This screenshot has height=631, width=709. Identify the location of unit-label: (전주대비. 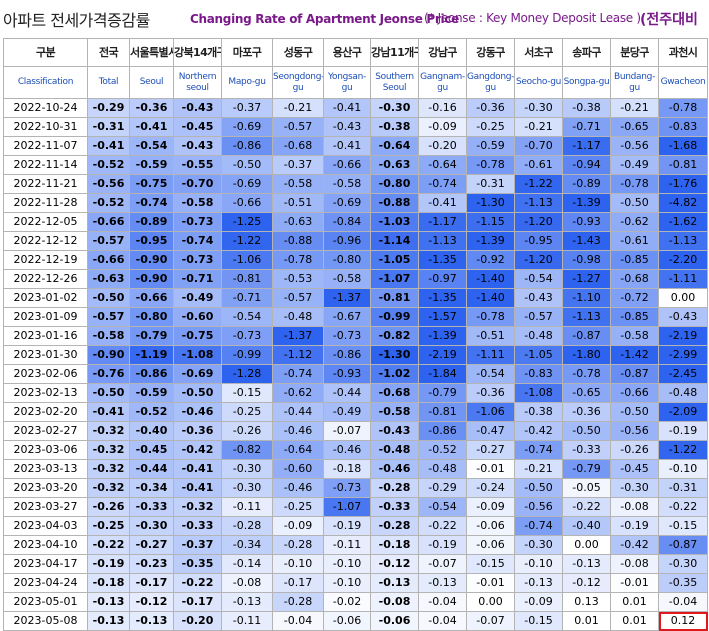
(669, 20).